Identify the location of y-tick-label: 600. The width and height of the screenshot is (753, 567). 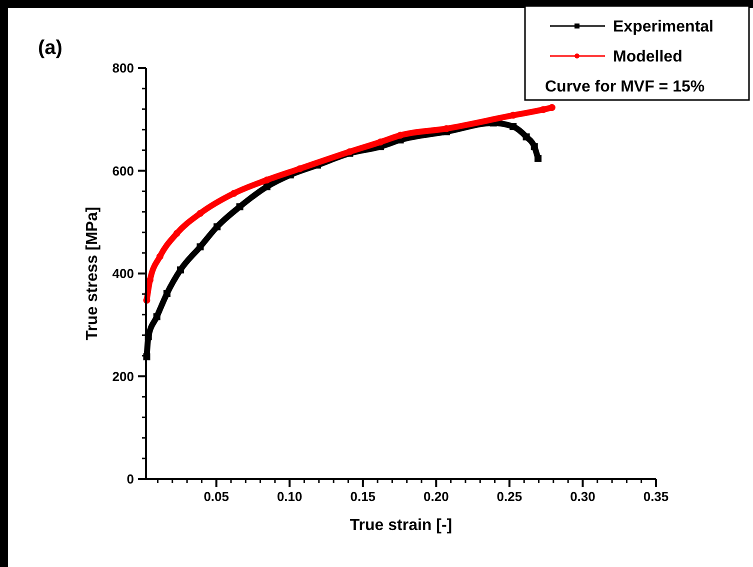
(123, 170).